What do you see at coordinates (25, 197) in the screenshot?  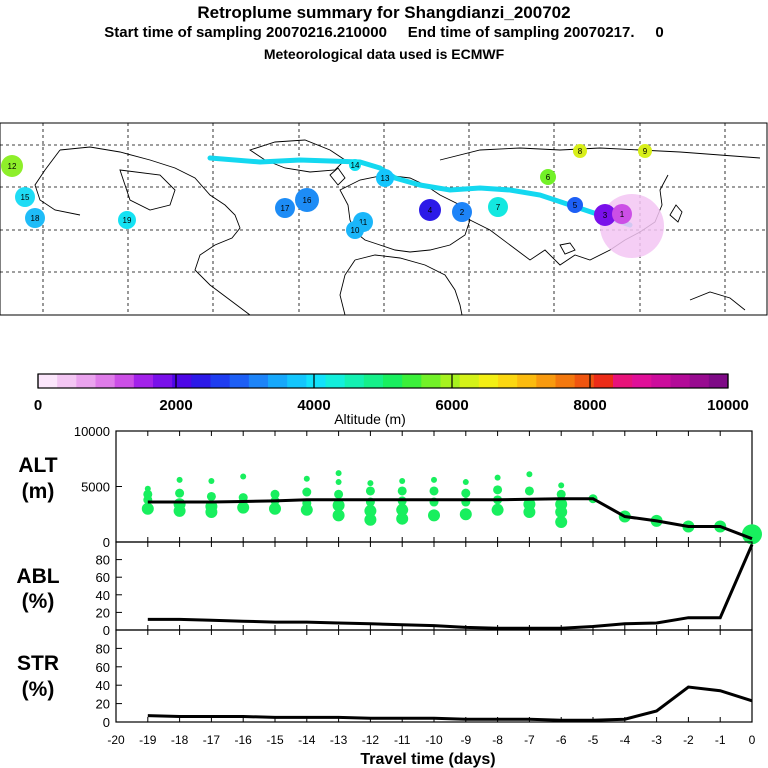 I see `plume-marker-label: 15` at bounding box center [25, 197].